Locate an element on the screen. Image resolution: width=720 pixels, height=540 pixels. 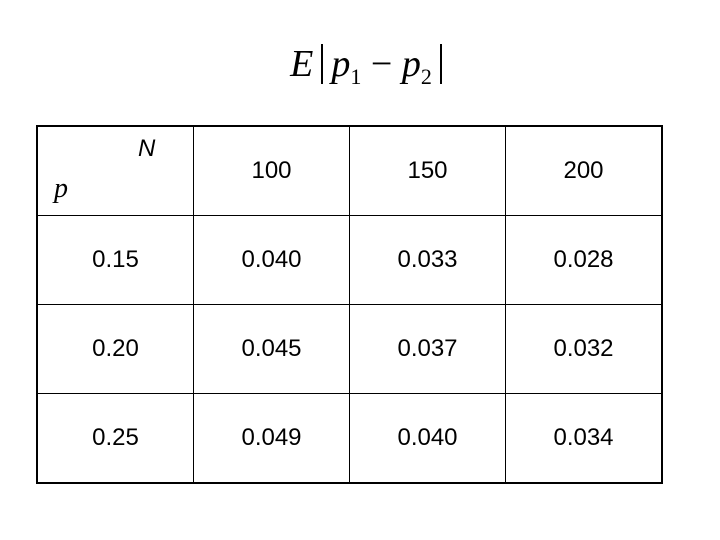
column-header: 200 is located at coordinates (584, 170).